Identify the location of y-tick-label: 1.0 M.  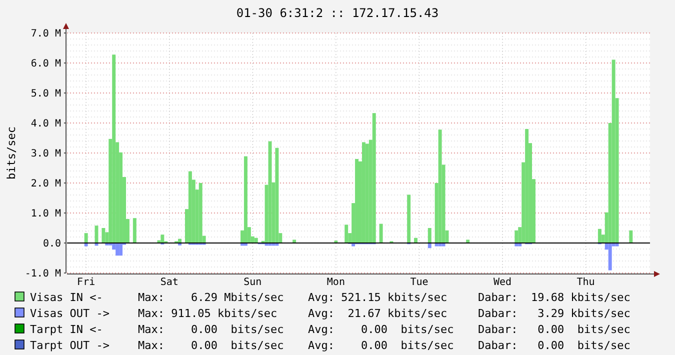
(45, 214).